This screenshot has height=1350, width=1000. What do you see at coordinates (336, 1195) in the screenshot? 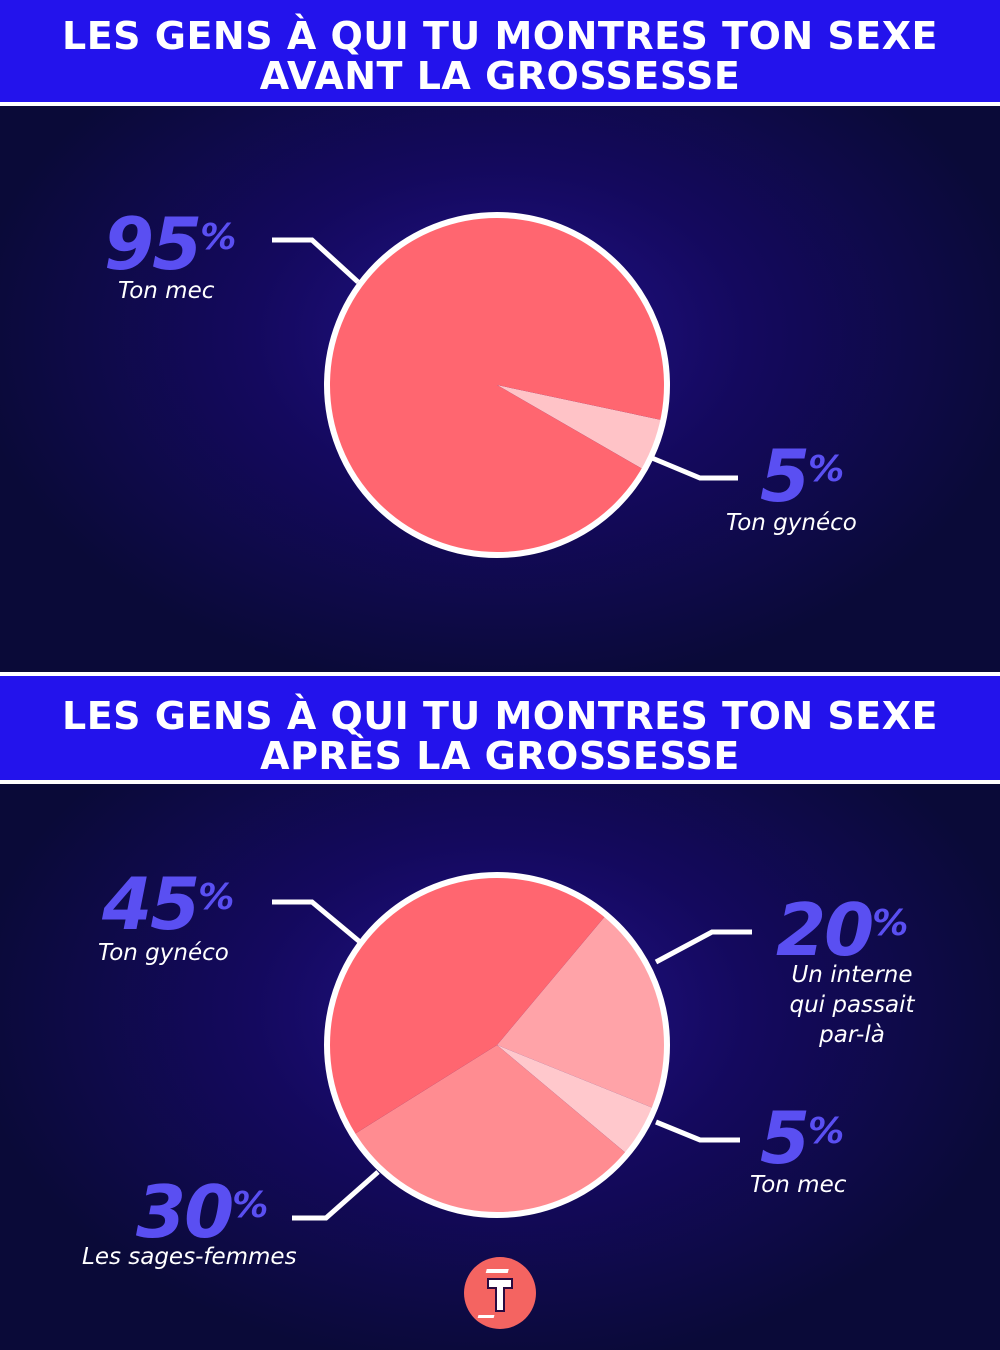
I see `leader-line-sages-femmes` at bounding box center [336, 1195].